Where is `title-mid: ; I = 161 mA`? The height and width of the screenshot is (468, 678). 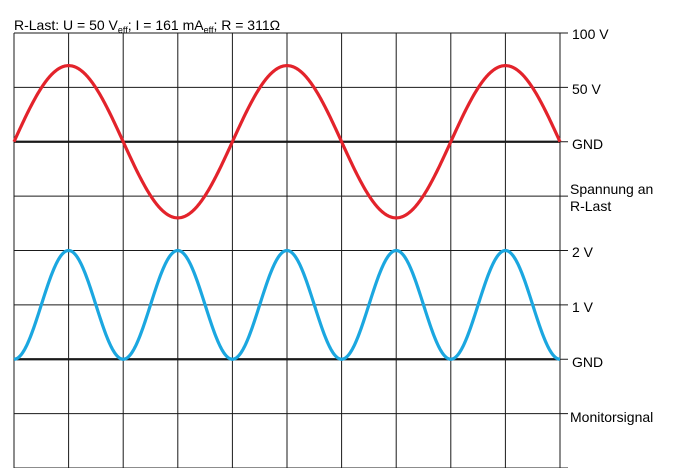
title-mid: ; I = 161 mA is located at coordinates (166, 25).